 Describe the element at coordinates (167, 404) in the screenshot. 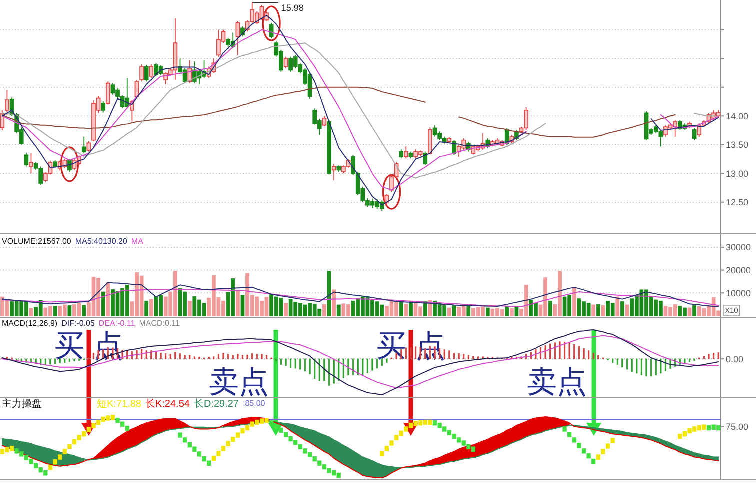

I see `series-label: 长K:24.54` at that location.